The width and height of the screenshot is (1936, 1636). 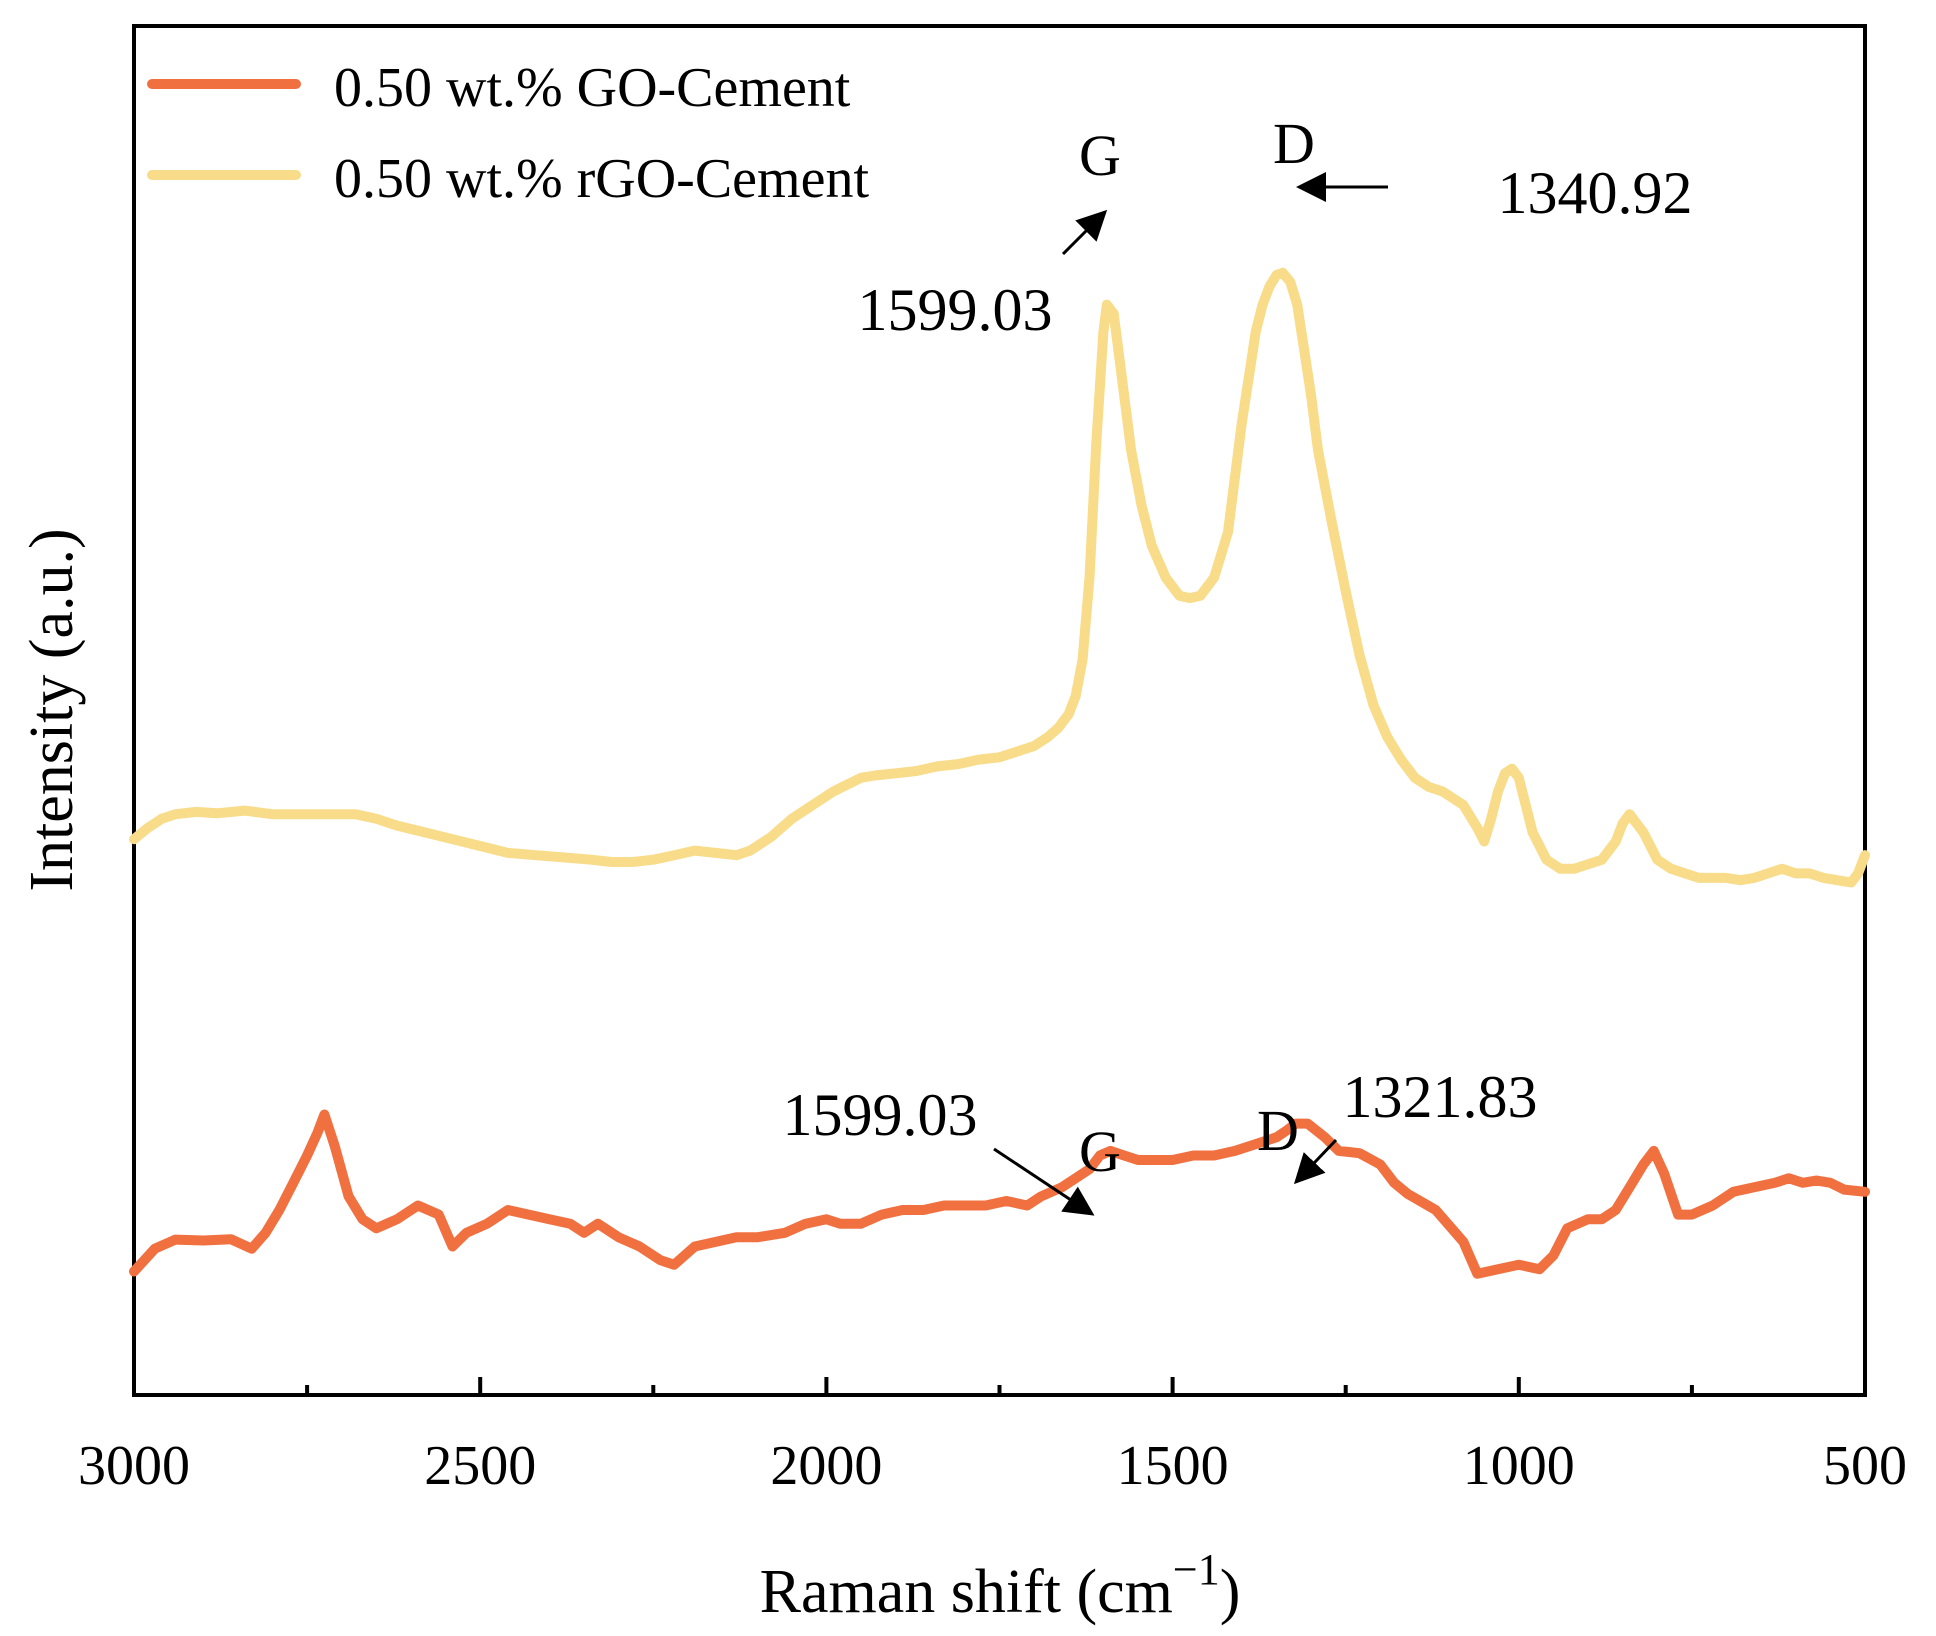 I want to click on x-axis-label-main: Raman shift (cm, so click(x=966, y=1592).